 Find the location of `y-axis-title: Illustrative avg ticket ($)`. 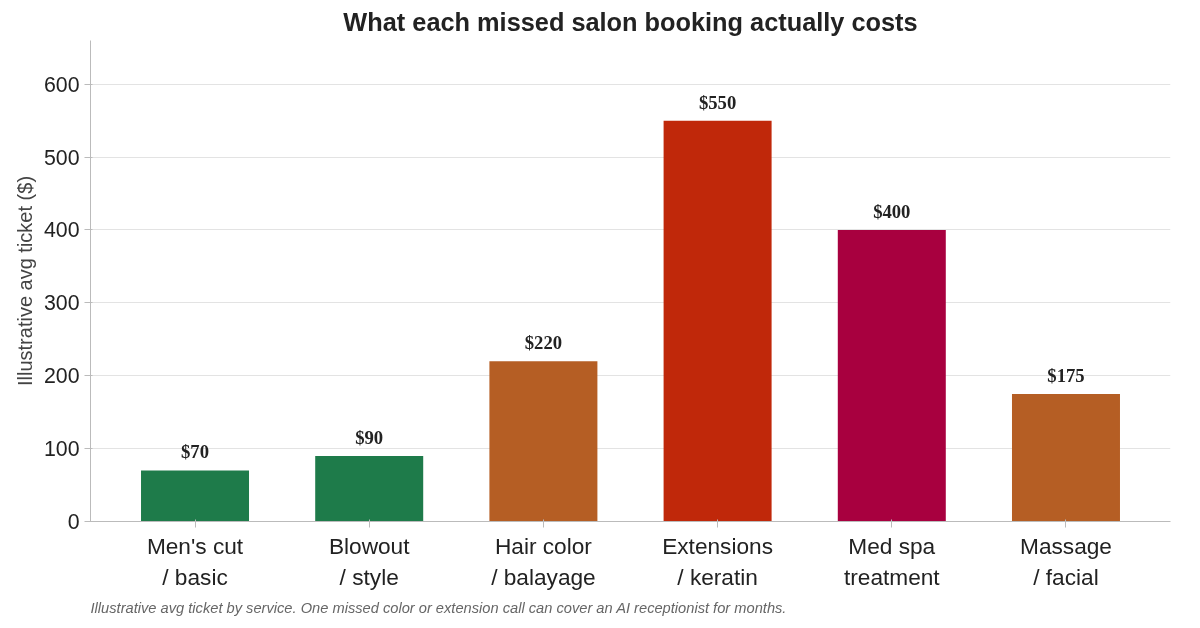

y-axis-title: Illustrative avg ticket ($) is located at coordinates (24, 281).